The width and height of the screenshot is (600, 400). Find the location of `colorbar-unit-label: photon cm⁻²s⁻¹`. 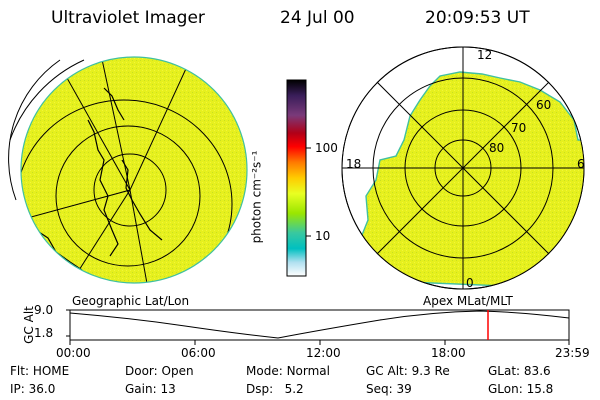

colorbar-unit-label: photon cm⁻²s⁻¹ is located at coordinates (256, 197).